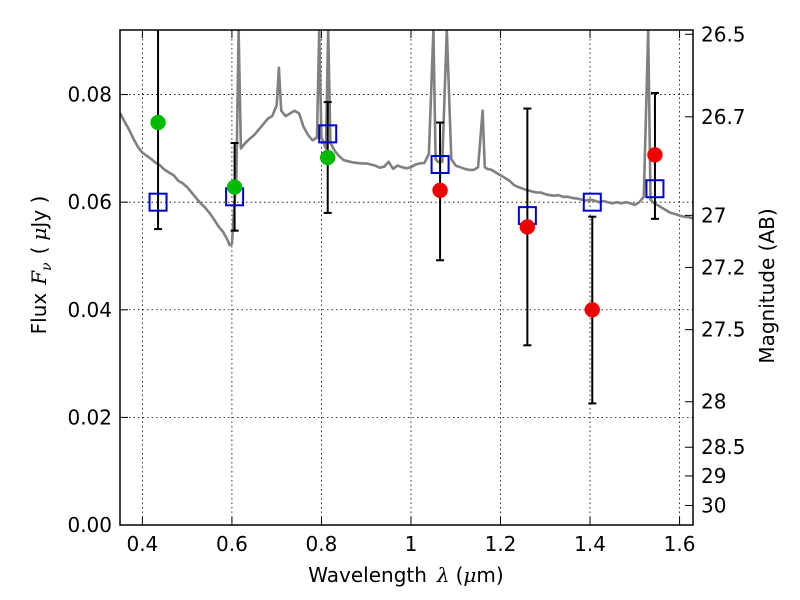  What do you see at coordinates (41, 265) in the screenshot?
I see `y-axis-label: FluxFν(μJy )` at bounding box center [41, 265].